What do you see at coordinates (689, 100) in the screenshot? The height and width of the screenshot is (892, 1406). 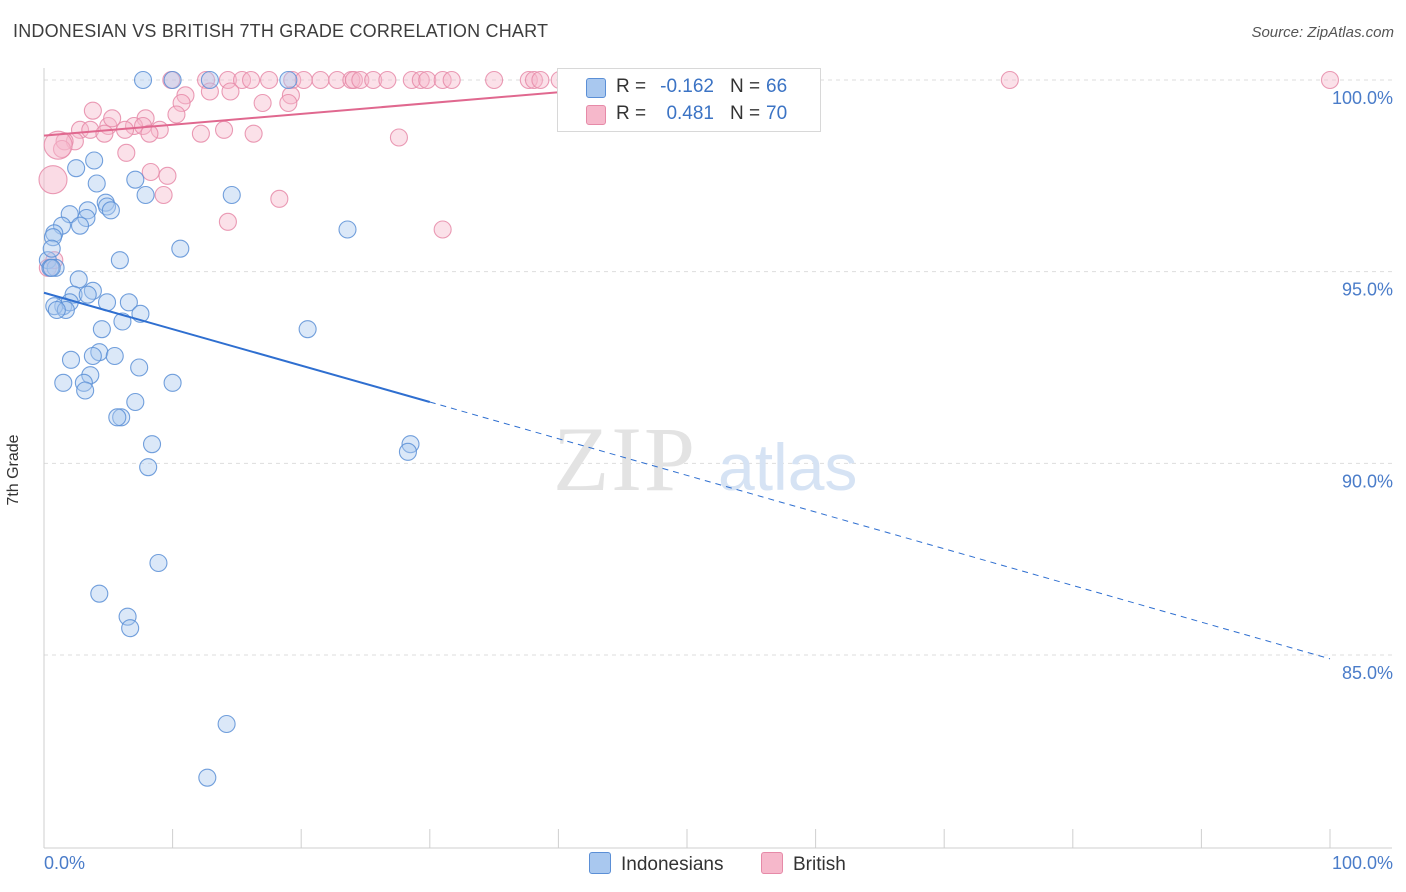 I see `correlation-legend: R = -0.162 N = 66 R = 0.481 N = 70` at bounding box center [689, 100].